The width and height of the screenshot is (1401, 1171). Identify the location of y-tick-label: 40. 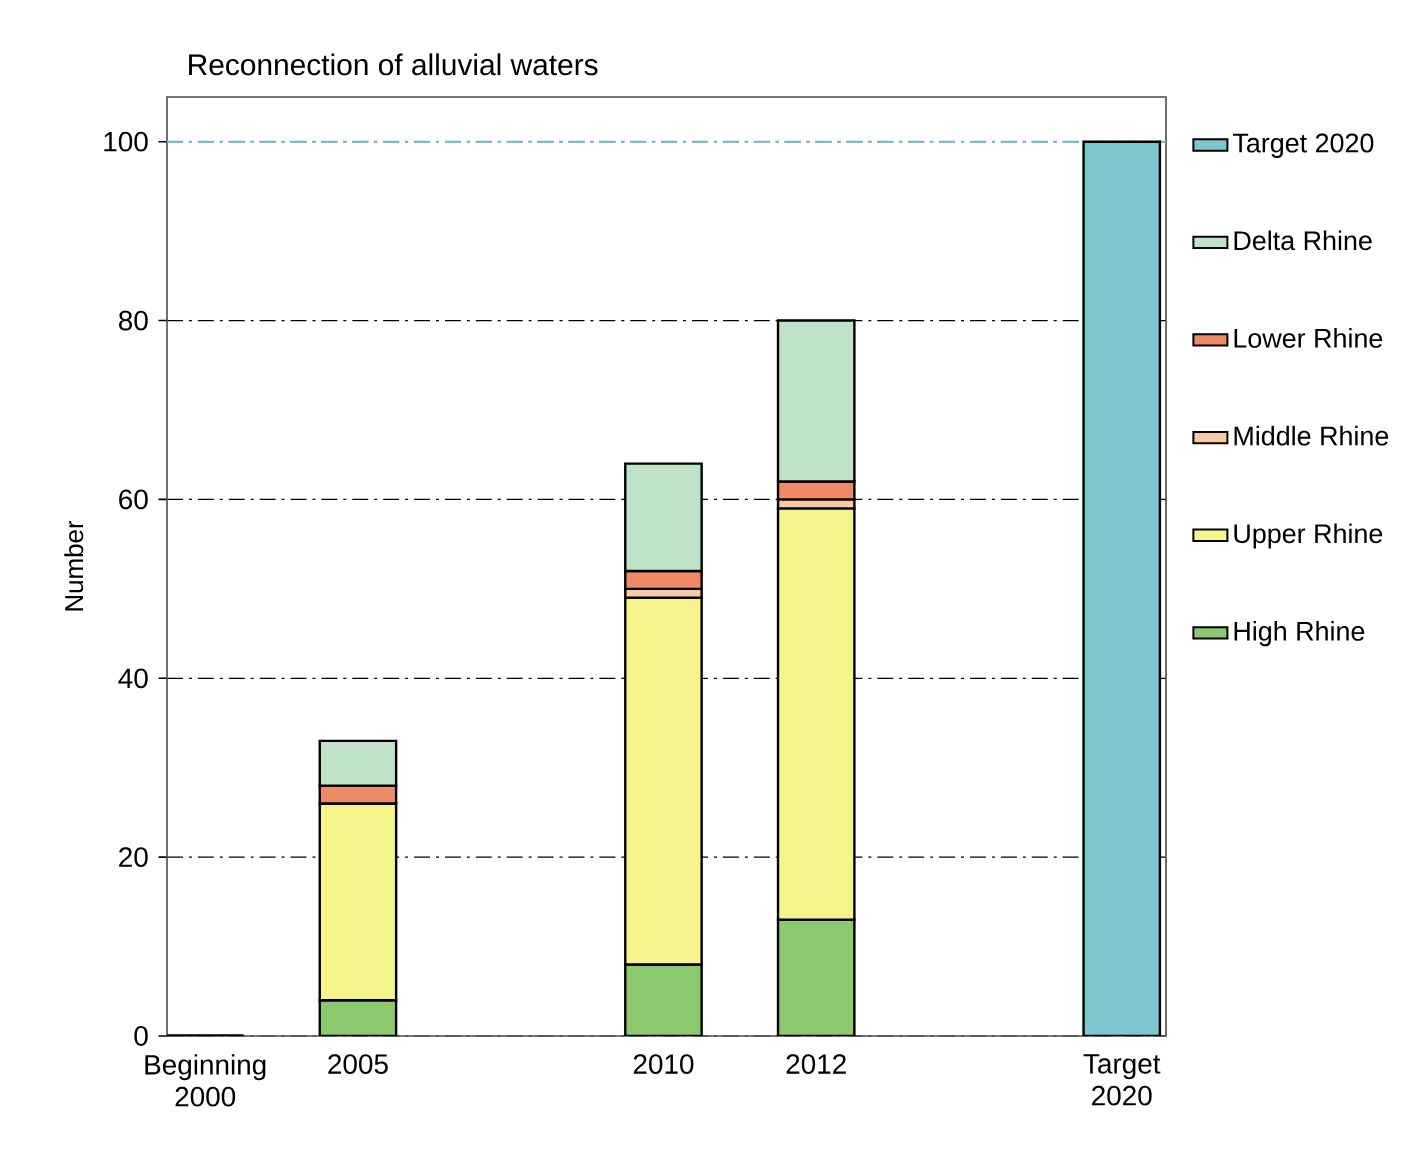
(133, 678).